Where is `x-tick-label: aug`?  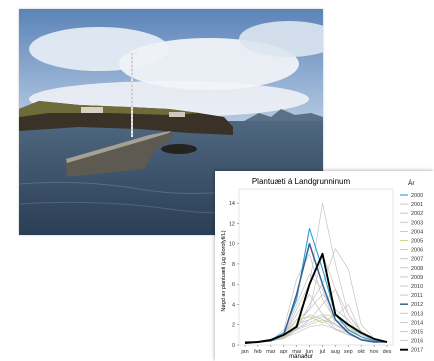 x-tick-label: aug is located at coordinates (335, 352).